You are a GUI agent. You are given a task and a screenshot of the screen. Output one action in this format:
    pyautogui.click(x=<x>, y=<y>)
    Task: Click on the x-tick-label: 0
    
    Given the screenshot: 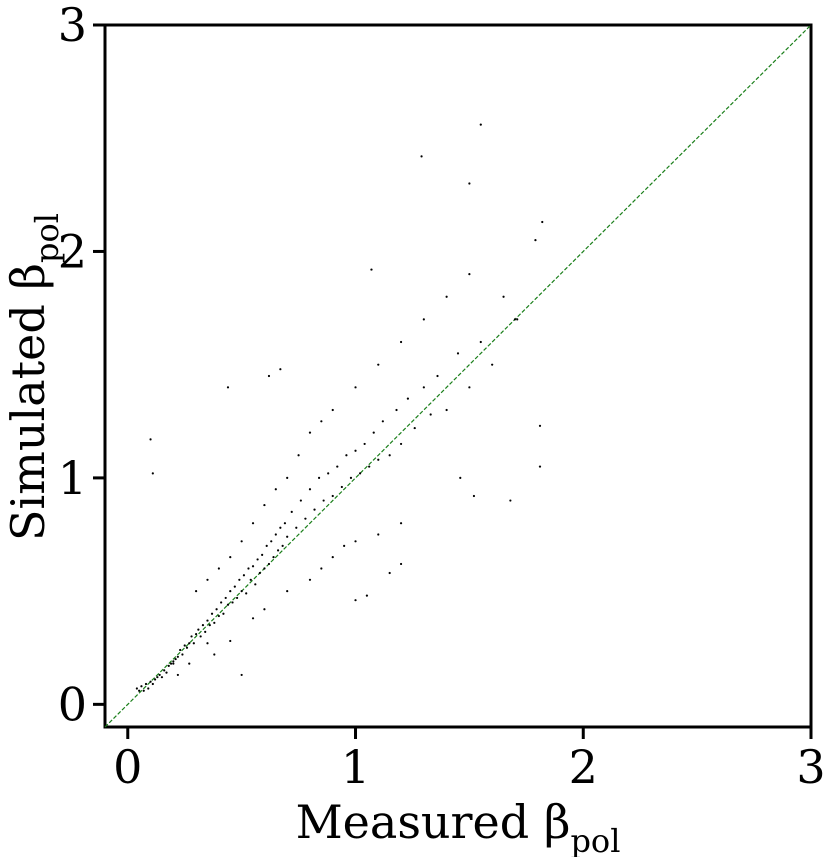 What is the action you would take?
    pyautogui.click(x=127, y=767)
    